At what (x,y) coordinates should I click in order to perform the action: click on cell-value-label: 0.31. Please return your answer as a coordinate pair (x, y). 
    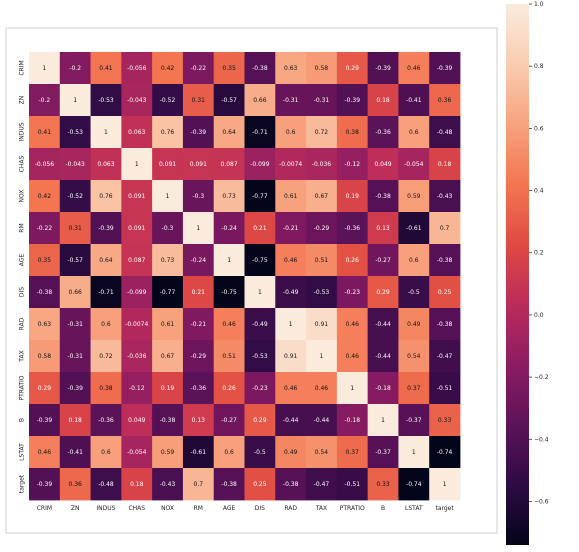
    Looking at the image, I should click on (76, 228).